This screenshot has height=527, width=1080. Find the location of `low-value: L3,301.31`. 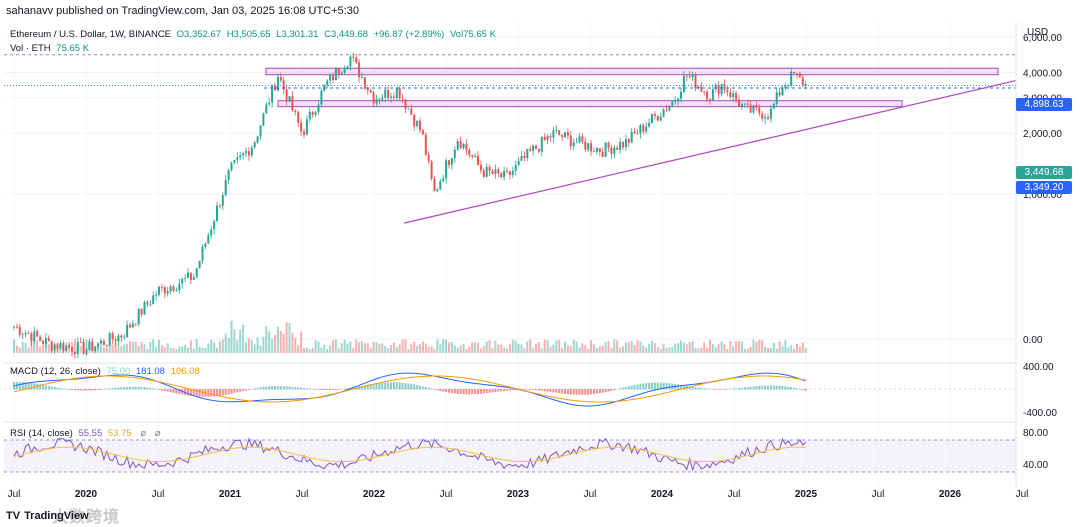

low-value: L3,301.31 is located at coordinates (297, 34).